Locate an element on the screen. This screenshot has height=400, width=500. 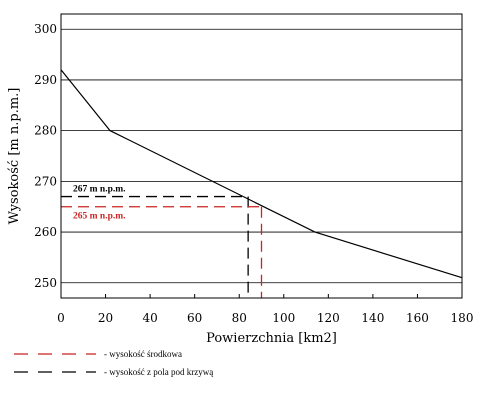
marker-annotations: 267 m n.p.m. 265 m n.p.m. is located at coordinates (99, 203).